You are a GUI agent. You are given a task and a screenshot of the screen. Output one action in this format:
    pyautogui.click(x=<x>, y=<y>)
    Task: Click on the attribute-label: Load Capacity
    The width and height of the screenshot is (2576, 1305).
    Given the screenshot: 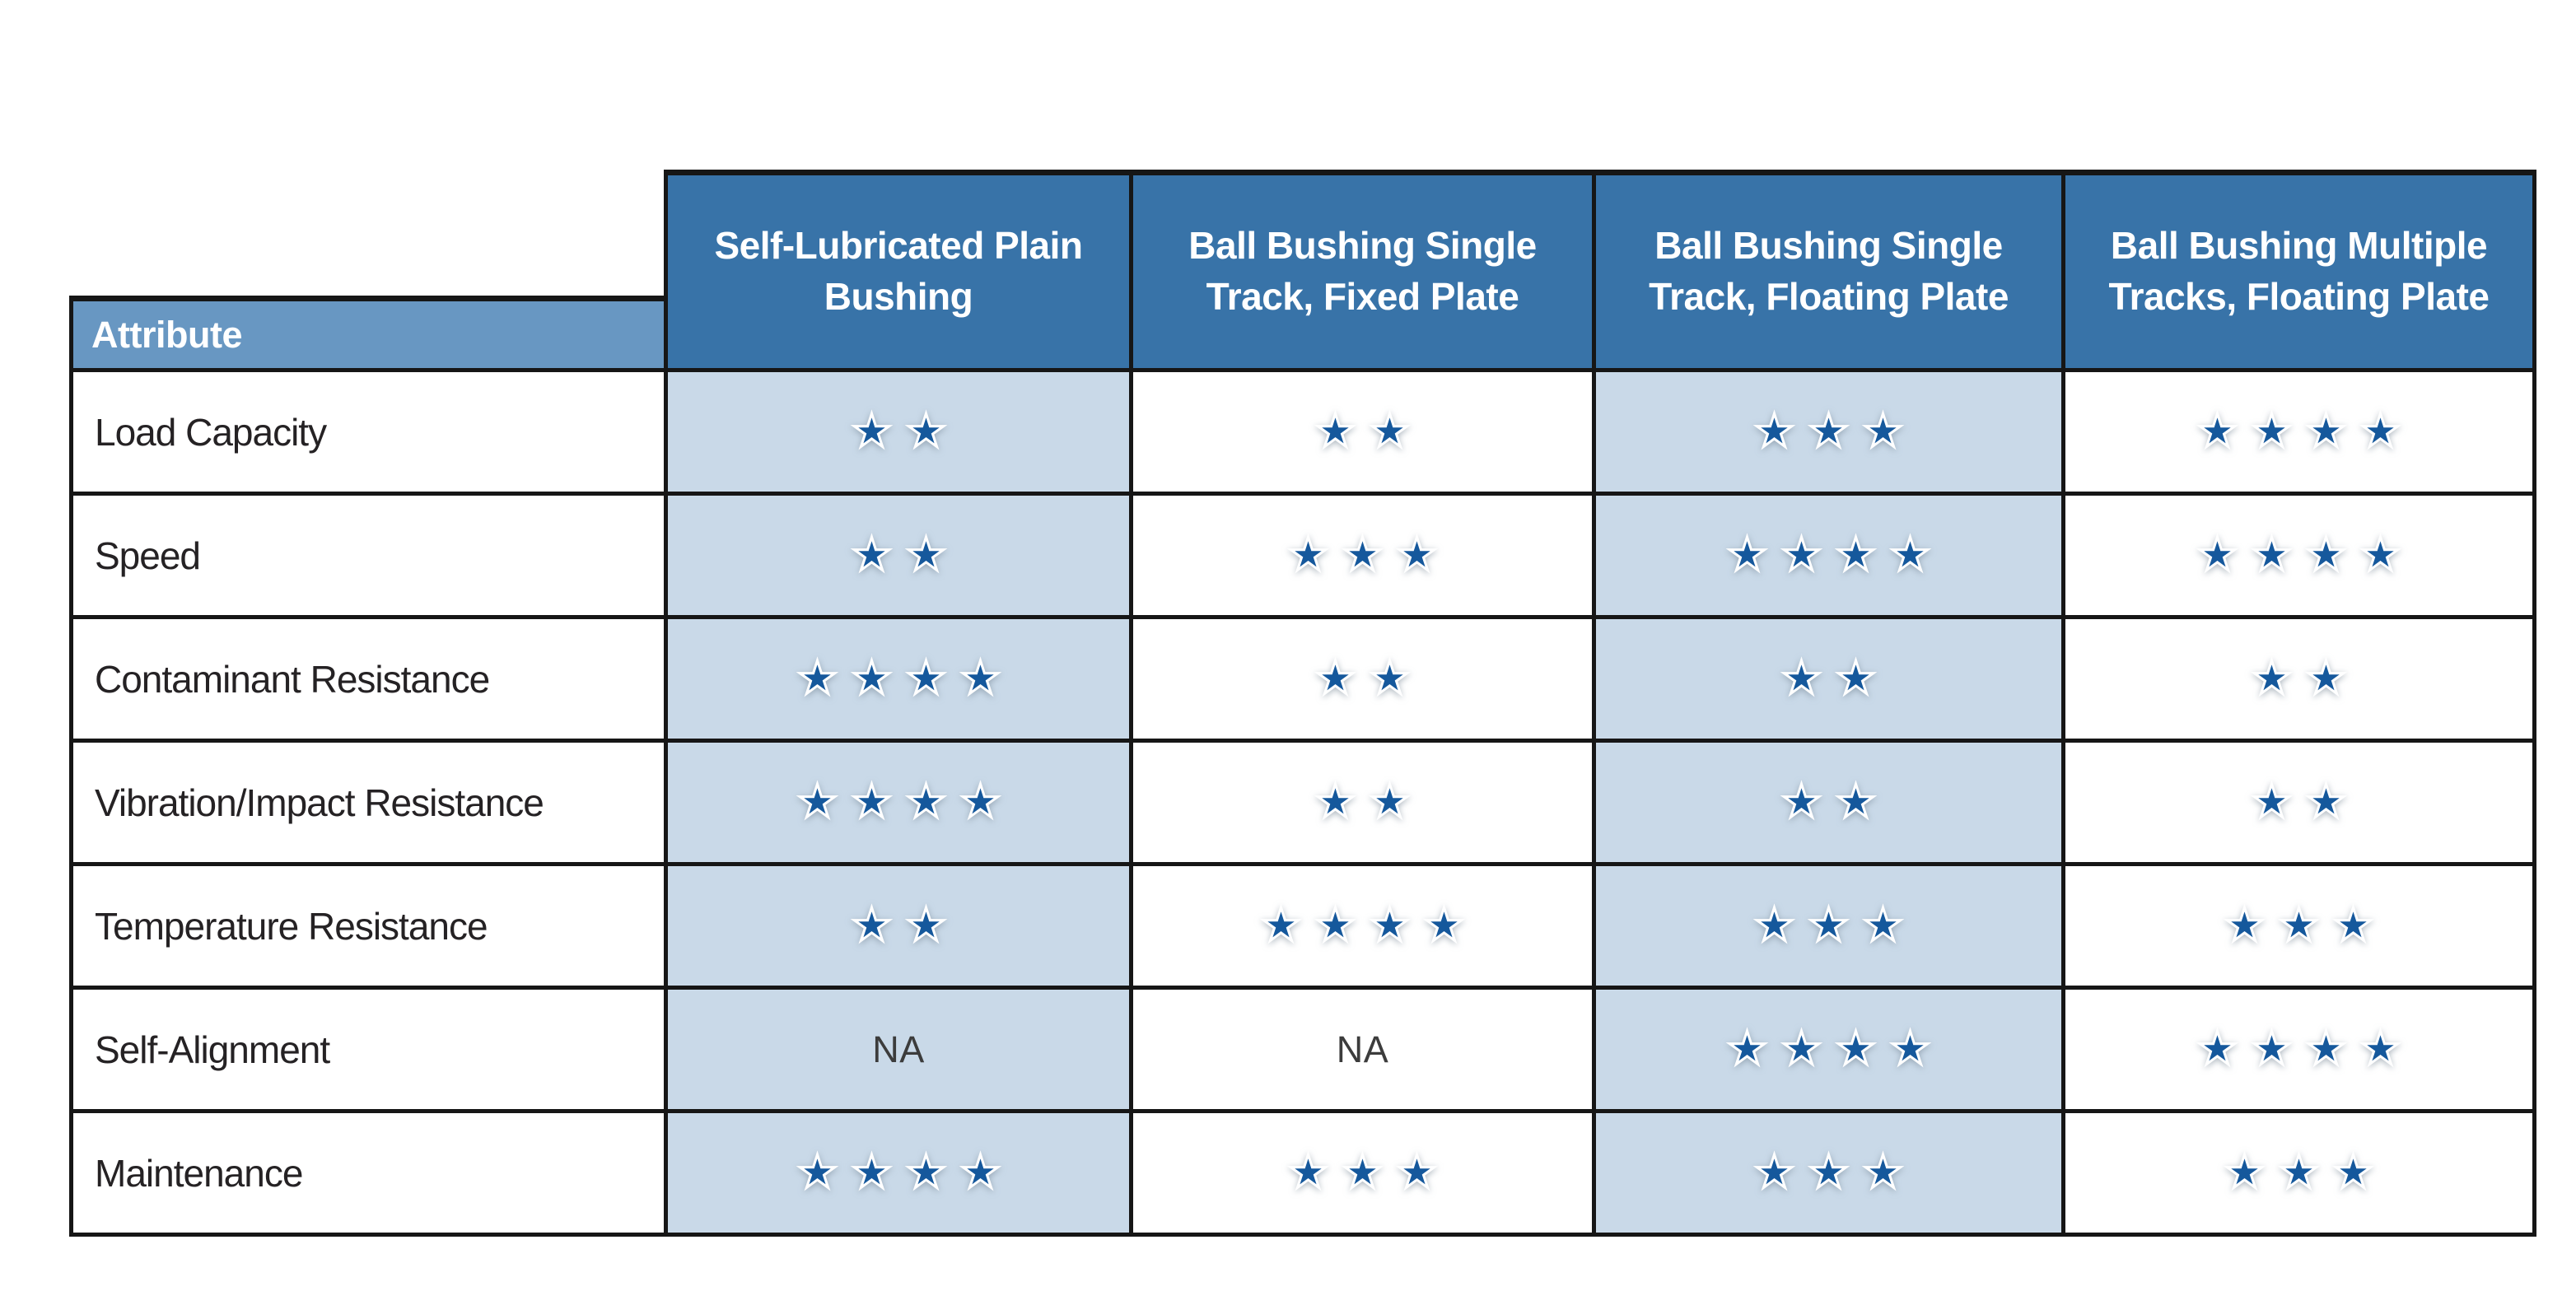 What is the action you would take?
    pyautogui.click(x=368, y=432)
    